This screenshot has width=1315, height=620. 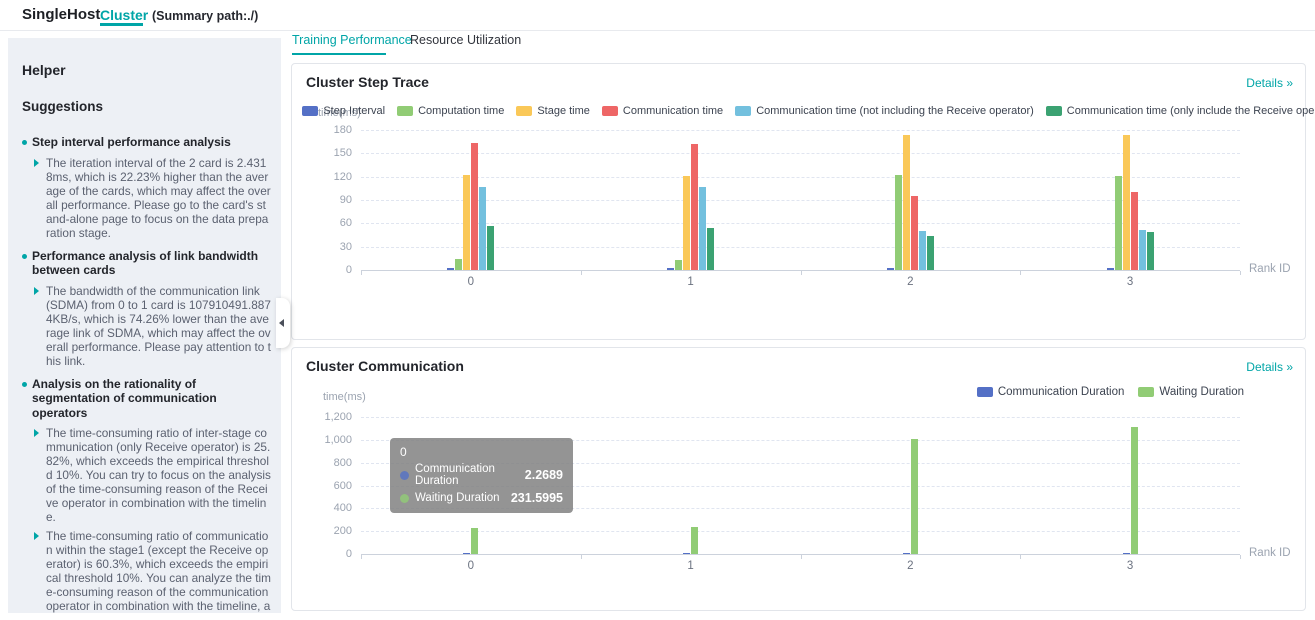 What do you see at coordinates (1269, 83) in the screenshot?
I see `details-link-step-trace: Details »` at bounding box center [1269, 83].